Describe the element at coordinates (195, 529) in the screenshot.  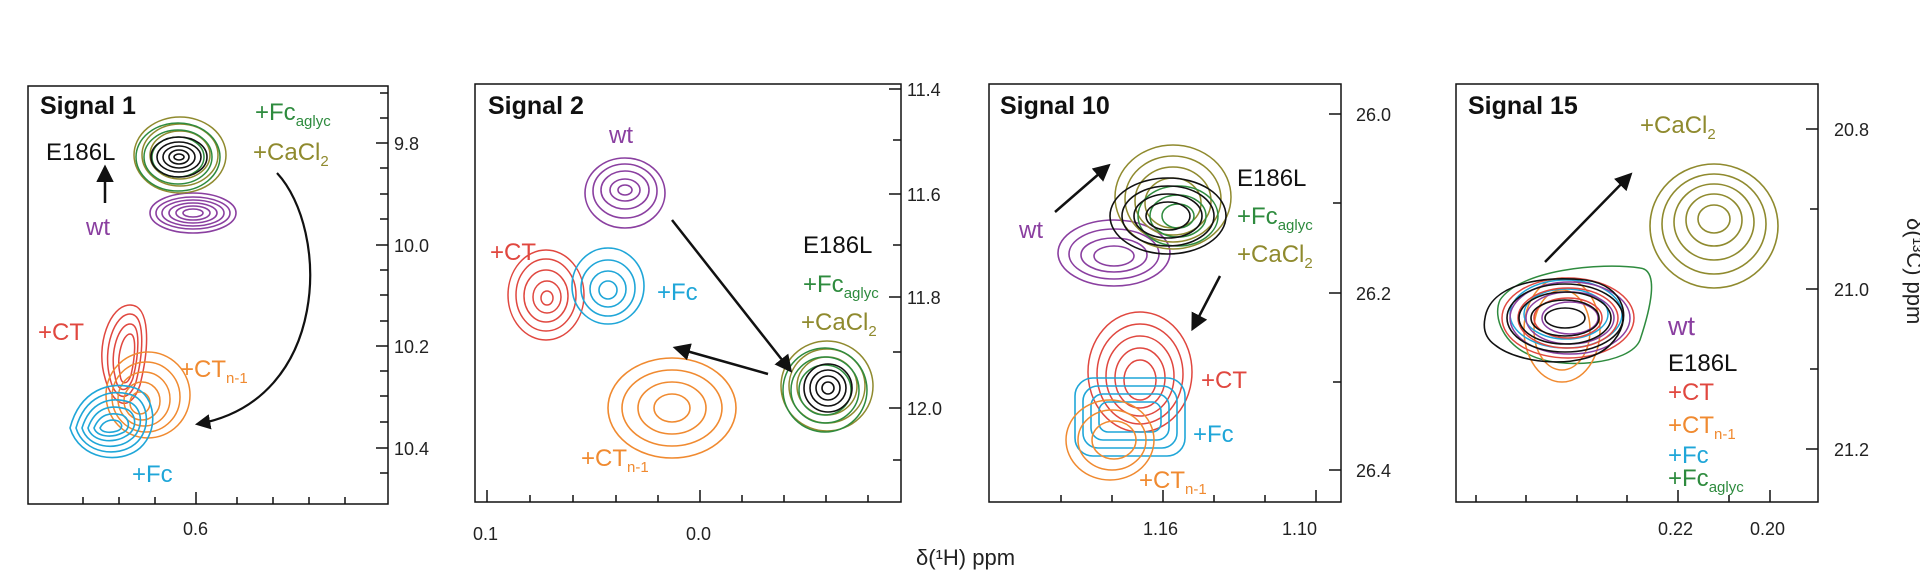
I see `x-tick-label: 0.6` at that location.